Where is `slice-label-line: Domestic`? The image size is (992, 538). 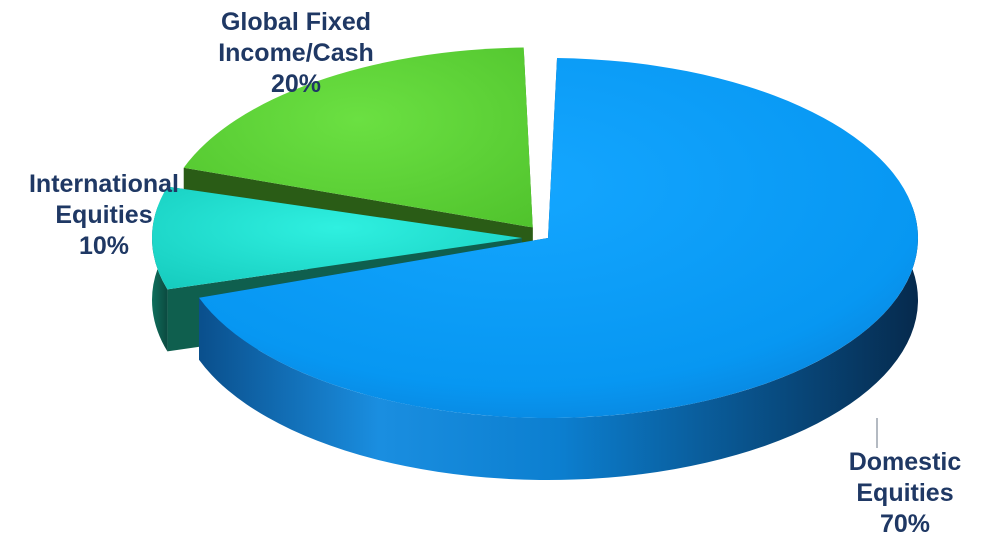
slice-label-line: Domestic is located at coordinates (905, 462).